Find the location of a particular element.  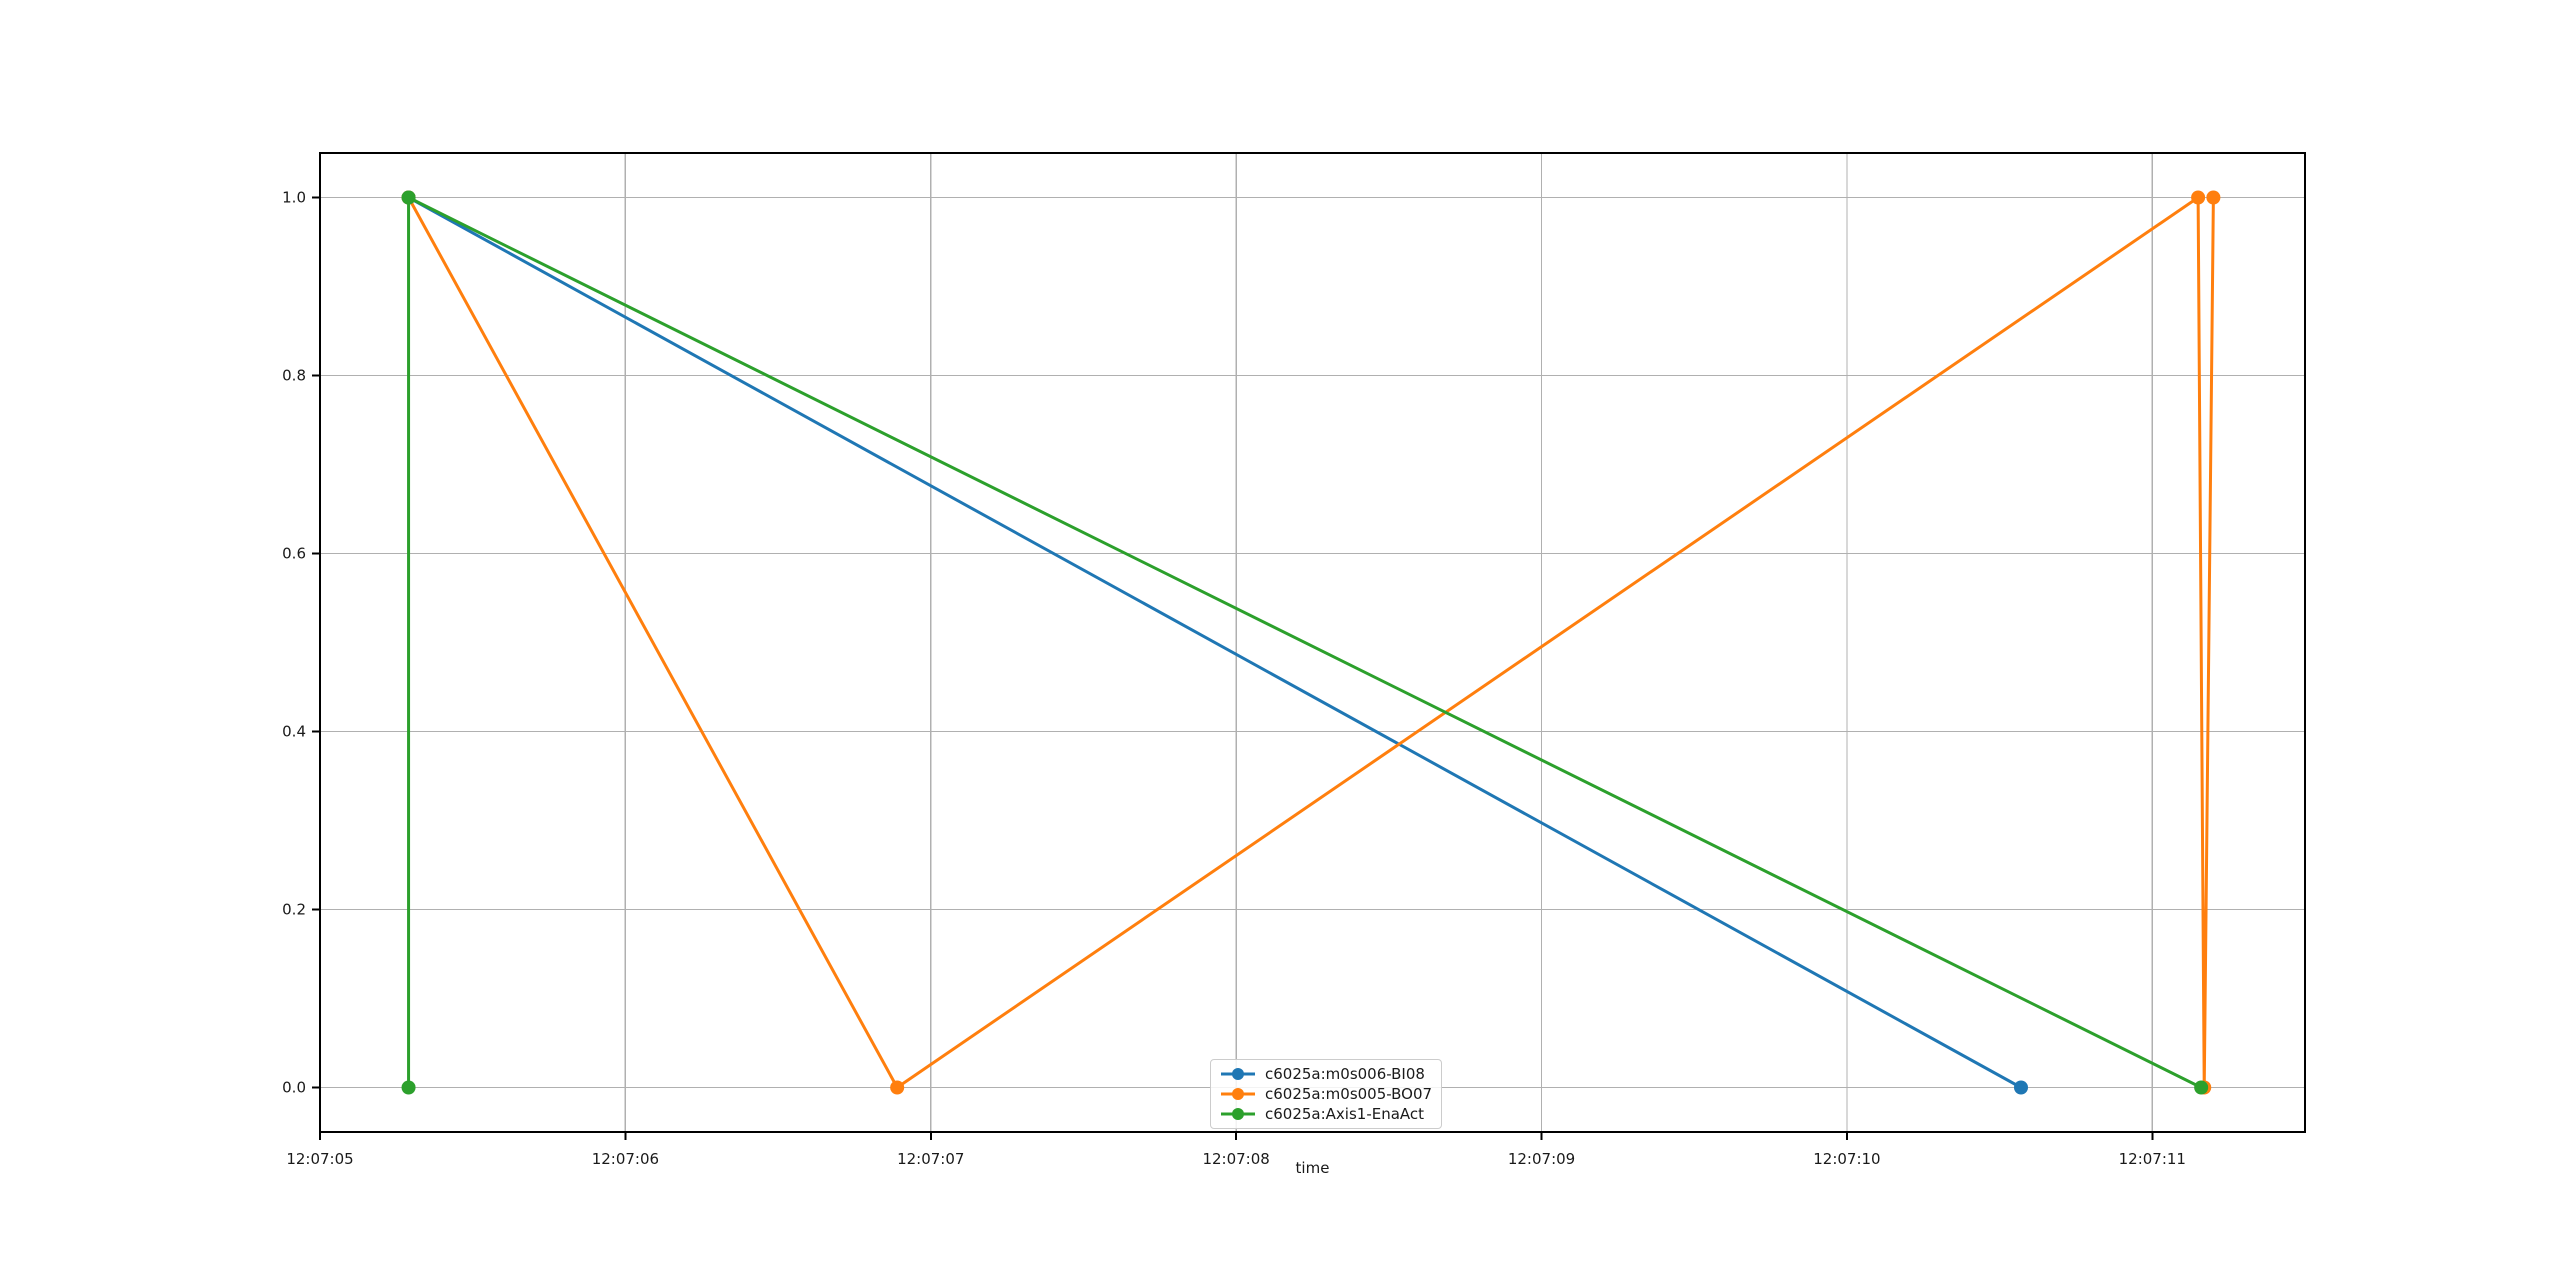

x-tick-label: 12:07:07 is located at coordinates (930, 1159).